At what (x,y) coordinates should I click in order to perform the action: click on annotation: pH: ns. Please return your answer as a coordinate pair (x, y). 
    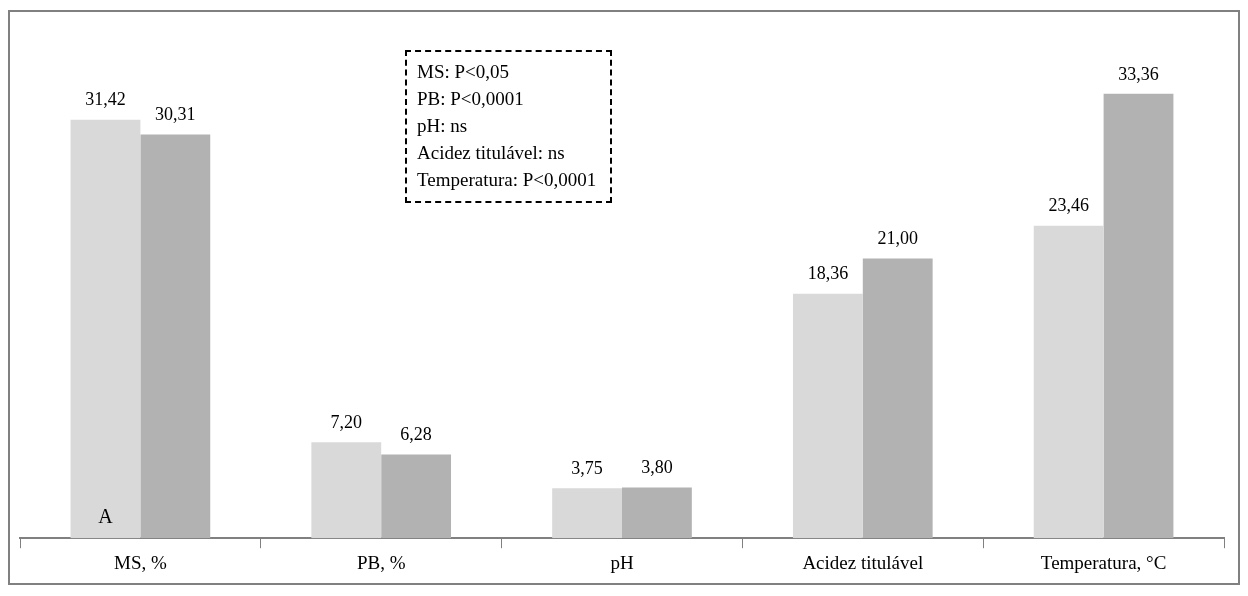
    Looking at the image, I should click on (443, 126).